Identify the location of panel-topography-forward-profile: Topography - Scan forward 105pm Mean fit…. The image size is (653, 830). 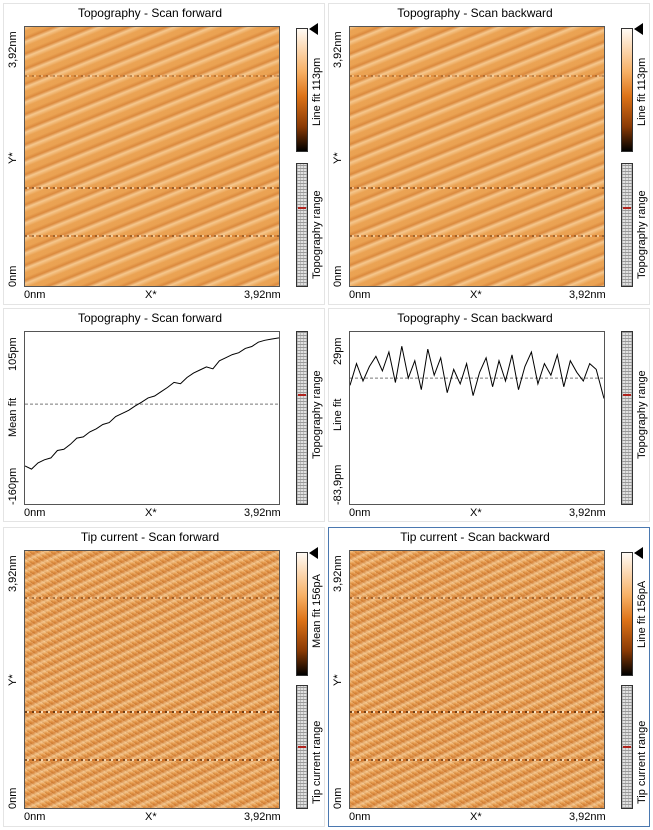
(164, 415).